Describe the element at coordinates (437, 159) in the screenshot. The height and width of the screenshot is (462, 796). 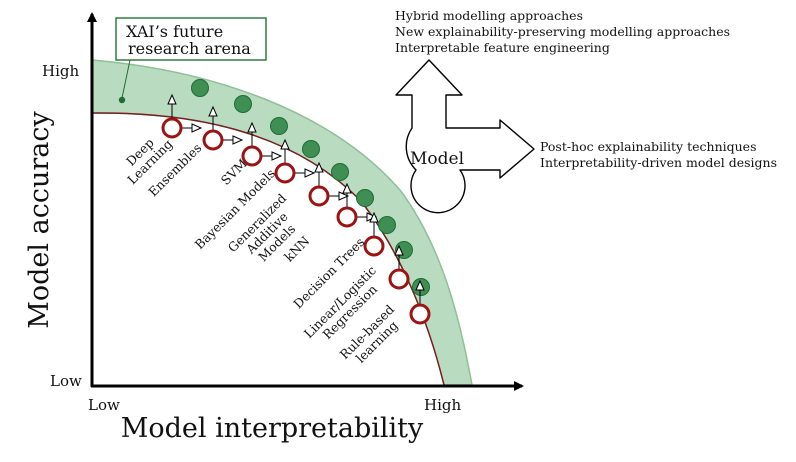
I see `model-block-label: Model` at that location.